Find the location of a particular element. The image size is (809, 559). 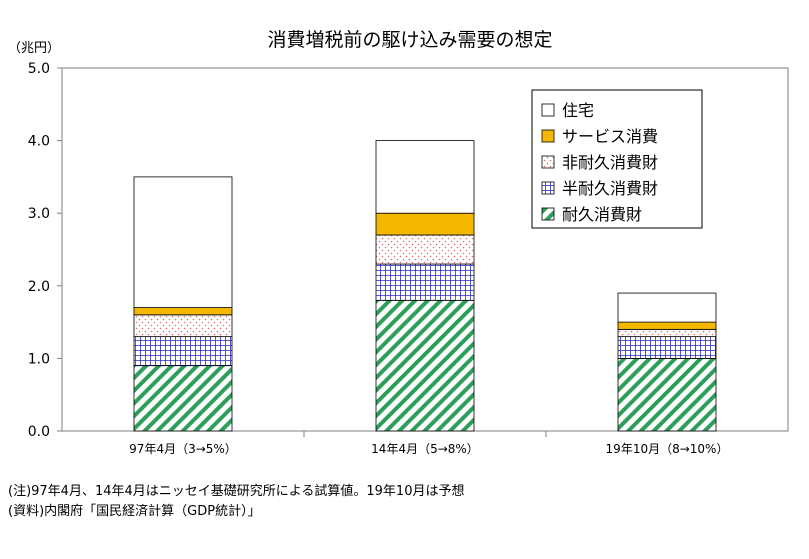

legend-label: 耐久消費財 is located at coordinates (602, 214).